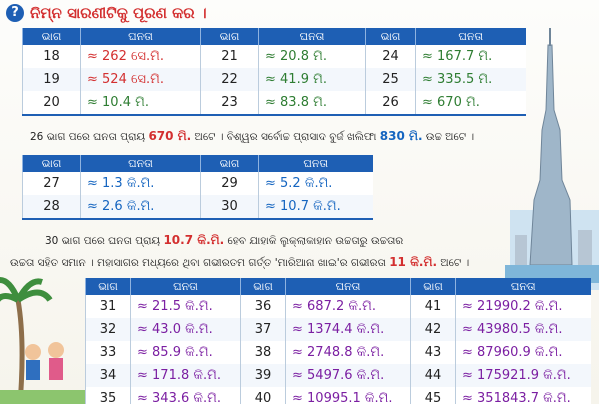  Describe the element at coordinates (348, 306) in the screenshot. I see `density-cell: ≈ 687.2 କି.ମି.` at that location.